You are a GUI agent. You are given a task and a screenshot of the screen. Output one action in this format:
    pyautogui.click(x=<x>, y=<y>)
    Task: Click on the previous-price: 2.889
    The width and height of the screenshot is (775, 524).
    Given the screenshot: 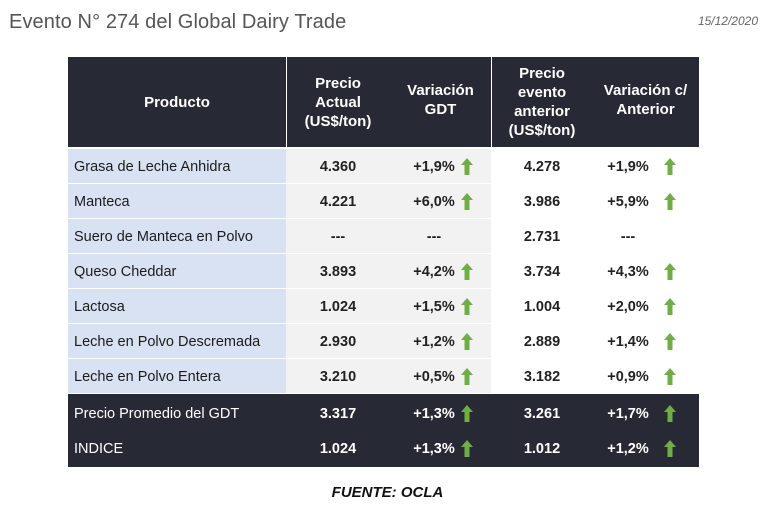 What is the action you would take?
    pyautogui.click(x=542, y=341)
    